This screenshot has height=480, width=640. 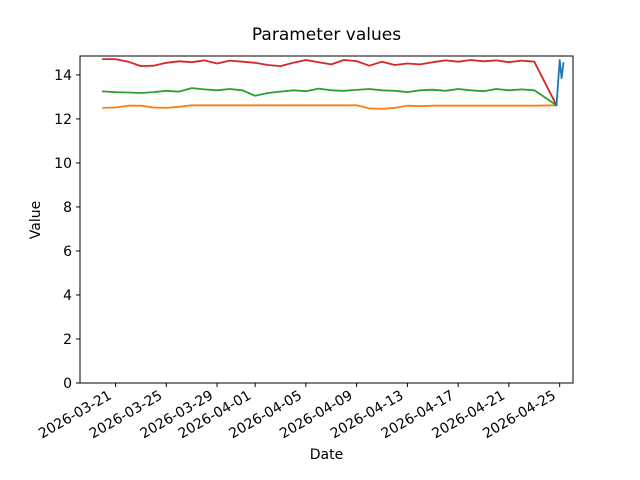 What do you see at coordinates (329, 107) in the screenshot?
I see `series-line-orange` at bounding box center [329, 107].